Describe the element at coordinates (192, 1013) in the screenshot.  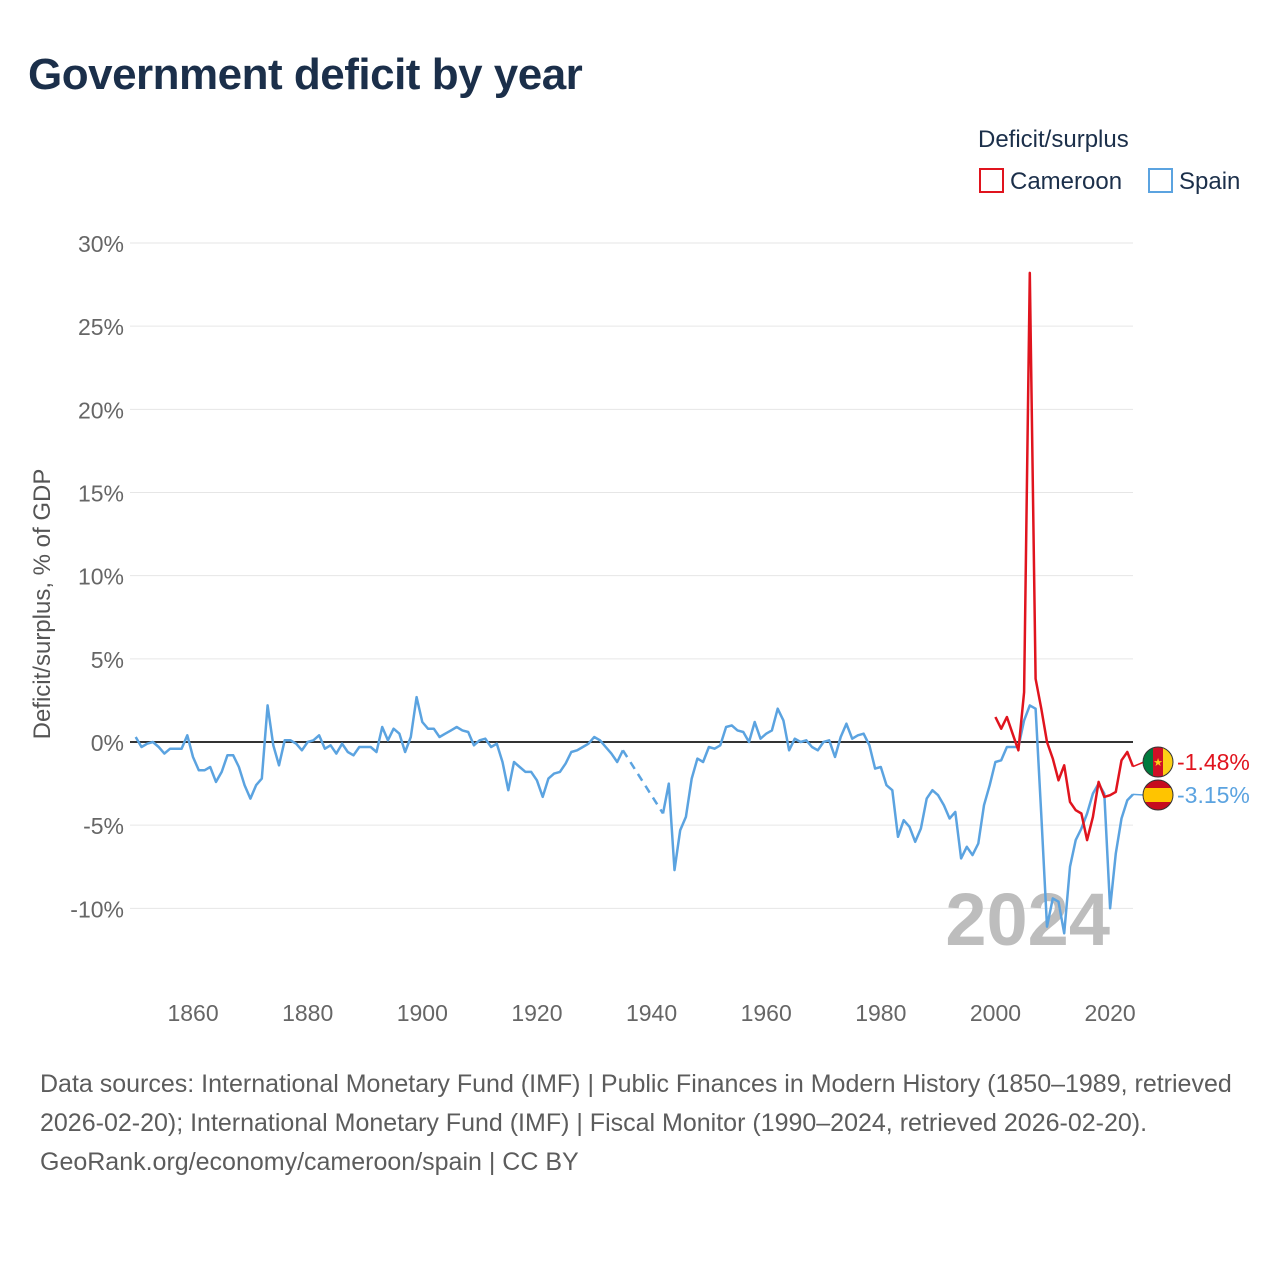
I see `x-tick-label: 1860` at that location.